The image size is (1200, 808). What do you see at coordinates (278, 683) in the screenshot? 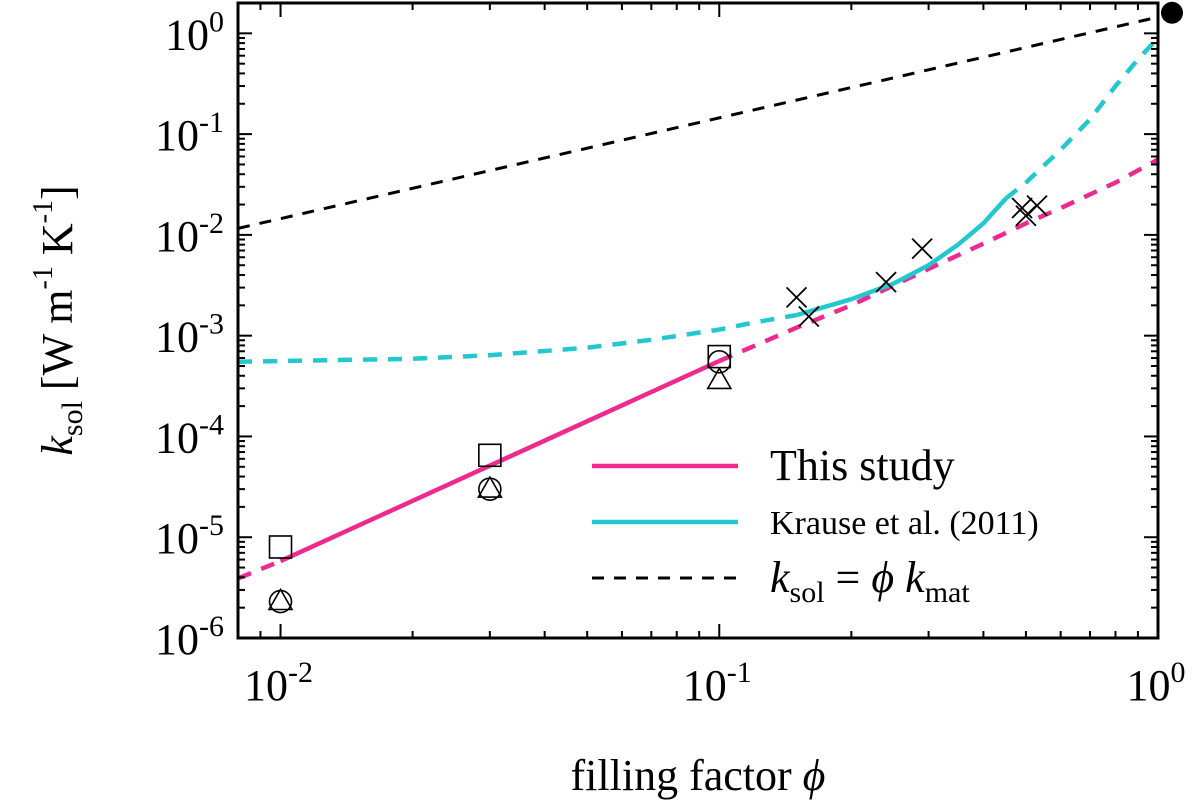
I see `x-tick-label: 10⁻²` at bounding box center [278, 683].